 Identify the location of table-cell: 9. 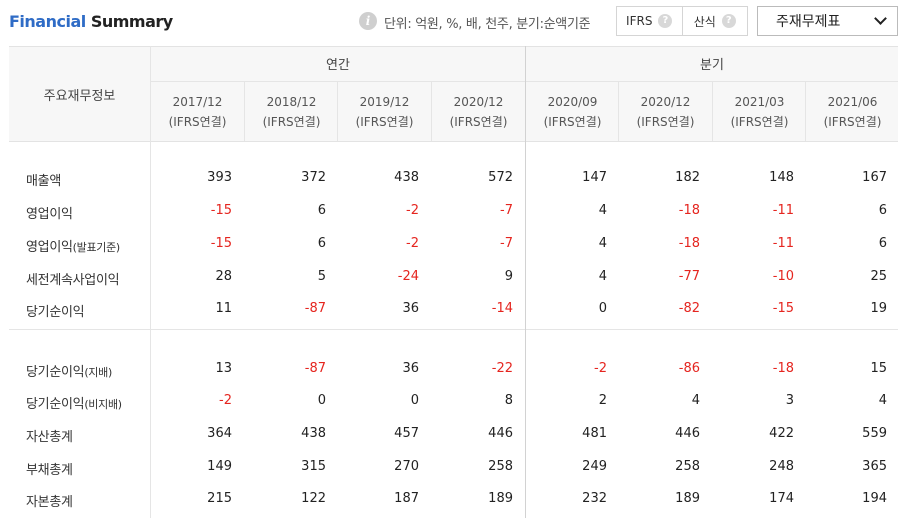
(508, 276).